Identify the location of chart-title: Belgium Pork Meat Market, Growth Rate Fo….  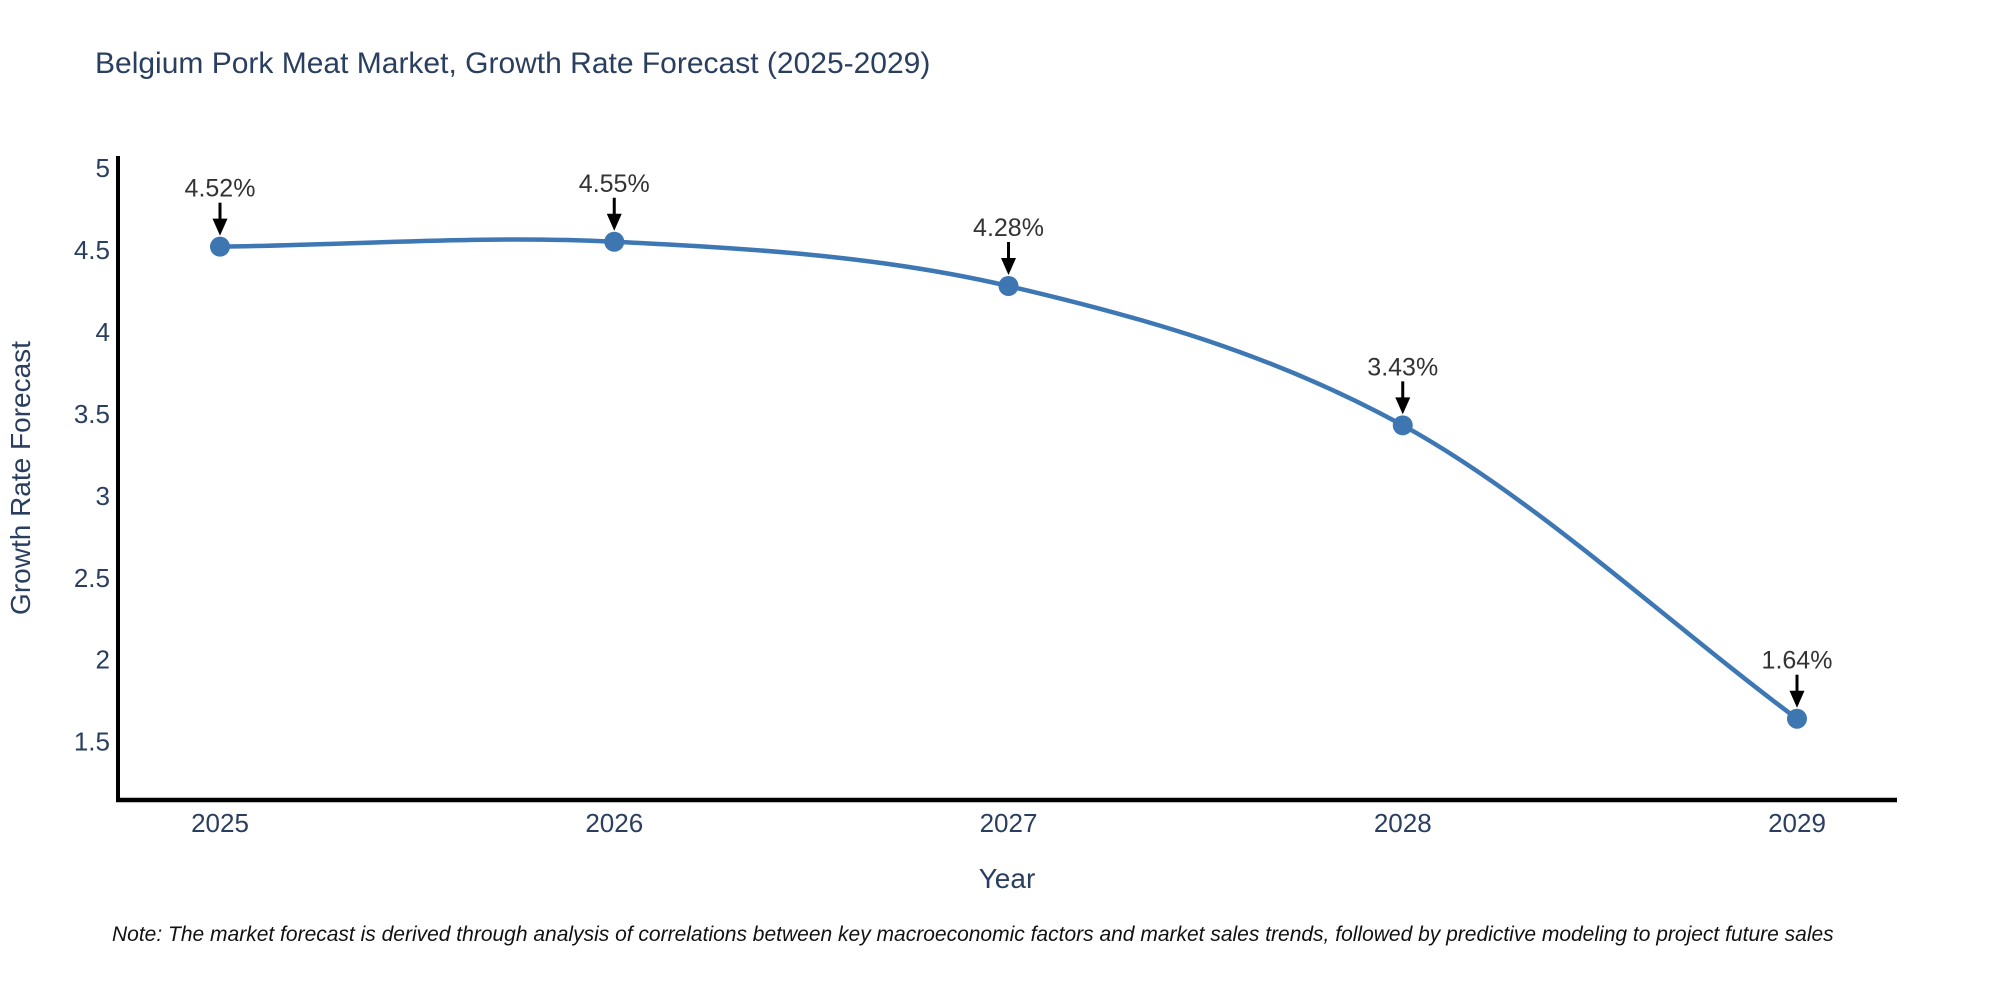
(512, 63).